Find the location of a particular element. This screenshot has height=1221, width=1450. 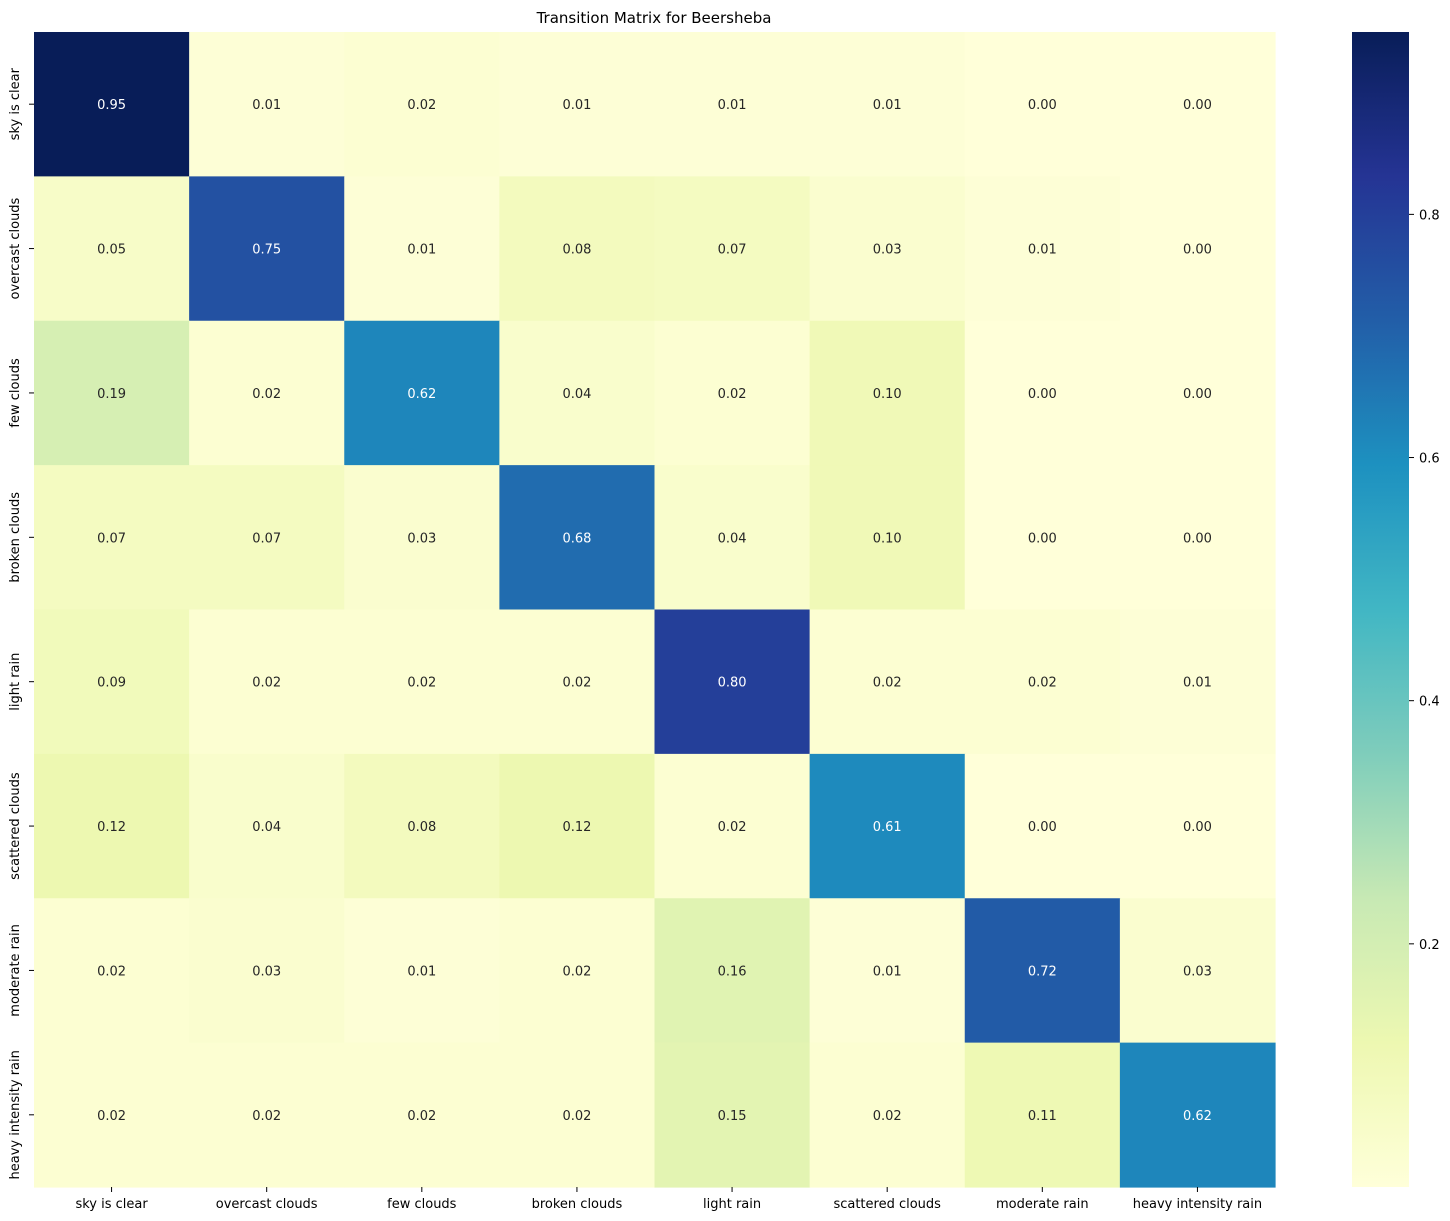

chart-title: Transition Matrix for Beersheba is located at coordinates (654, 18).